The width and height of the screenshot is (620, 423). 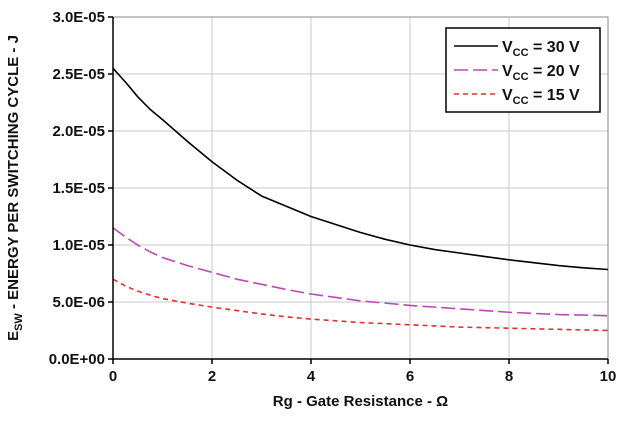 What do you see at coordinates (13, 336) in the screenshot?
I see `y-axis-label-main: E` at bounding box center [13, 336].